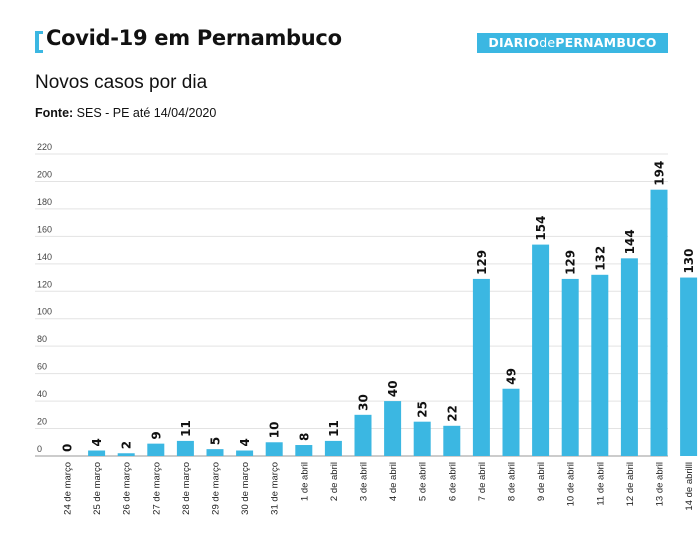 The image size is (700, 545). I want to click on data-label: 49, so click(512, 376).